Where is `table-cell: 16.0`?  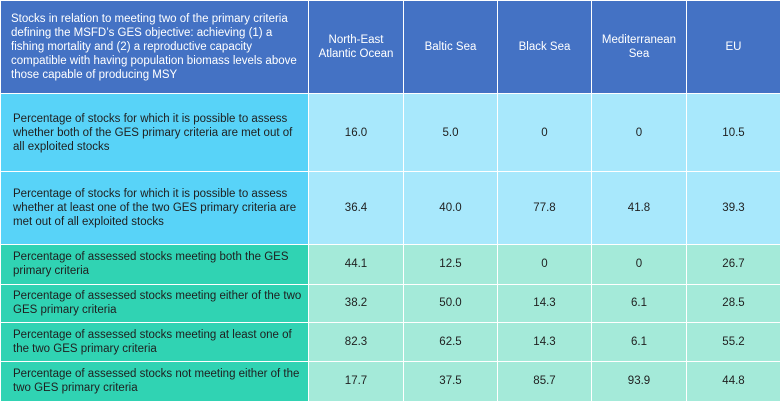 table-cell: 16.0 is located at coordinates (356, 132).